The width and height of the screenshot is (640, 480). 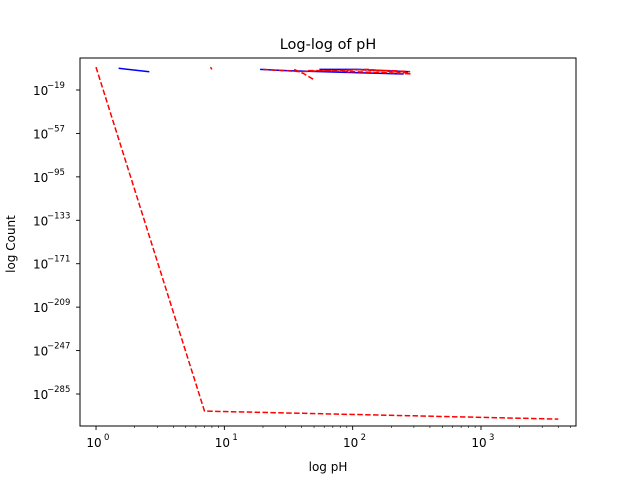 What do you see at coordinates (40, 178) in the screenshot?
I see `y-tick-label-2: 10` at bounding box center [40, 178].